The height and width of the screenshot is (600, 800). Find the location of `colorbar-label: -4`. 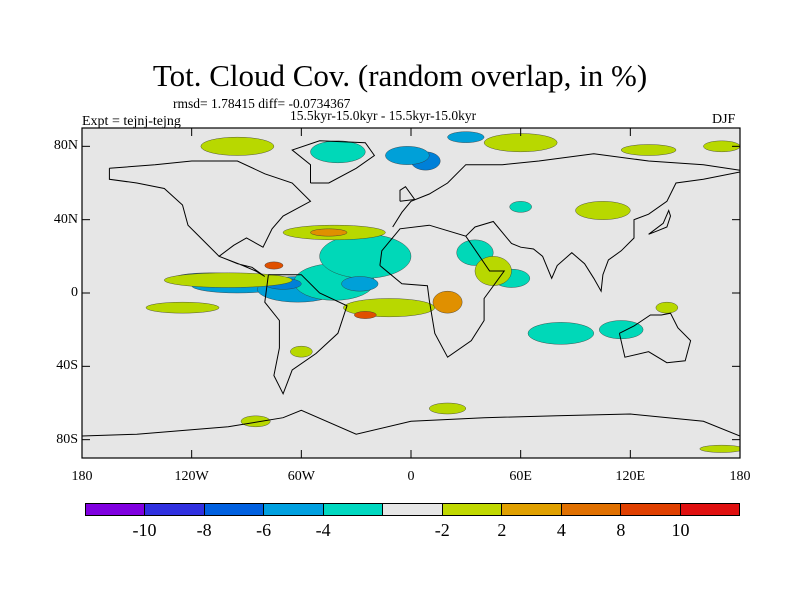

colorbar-label: -4 is located at coordinates (323, 530).